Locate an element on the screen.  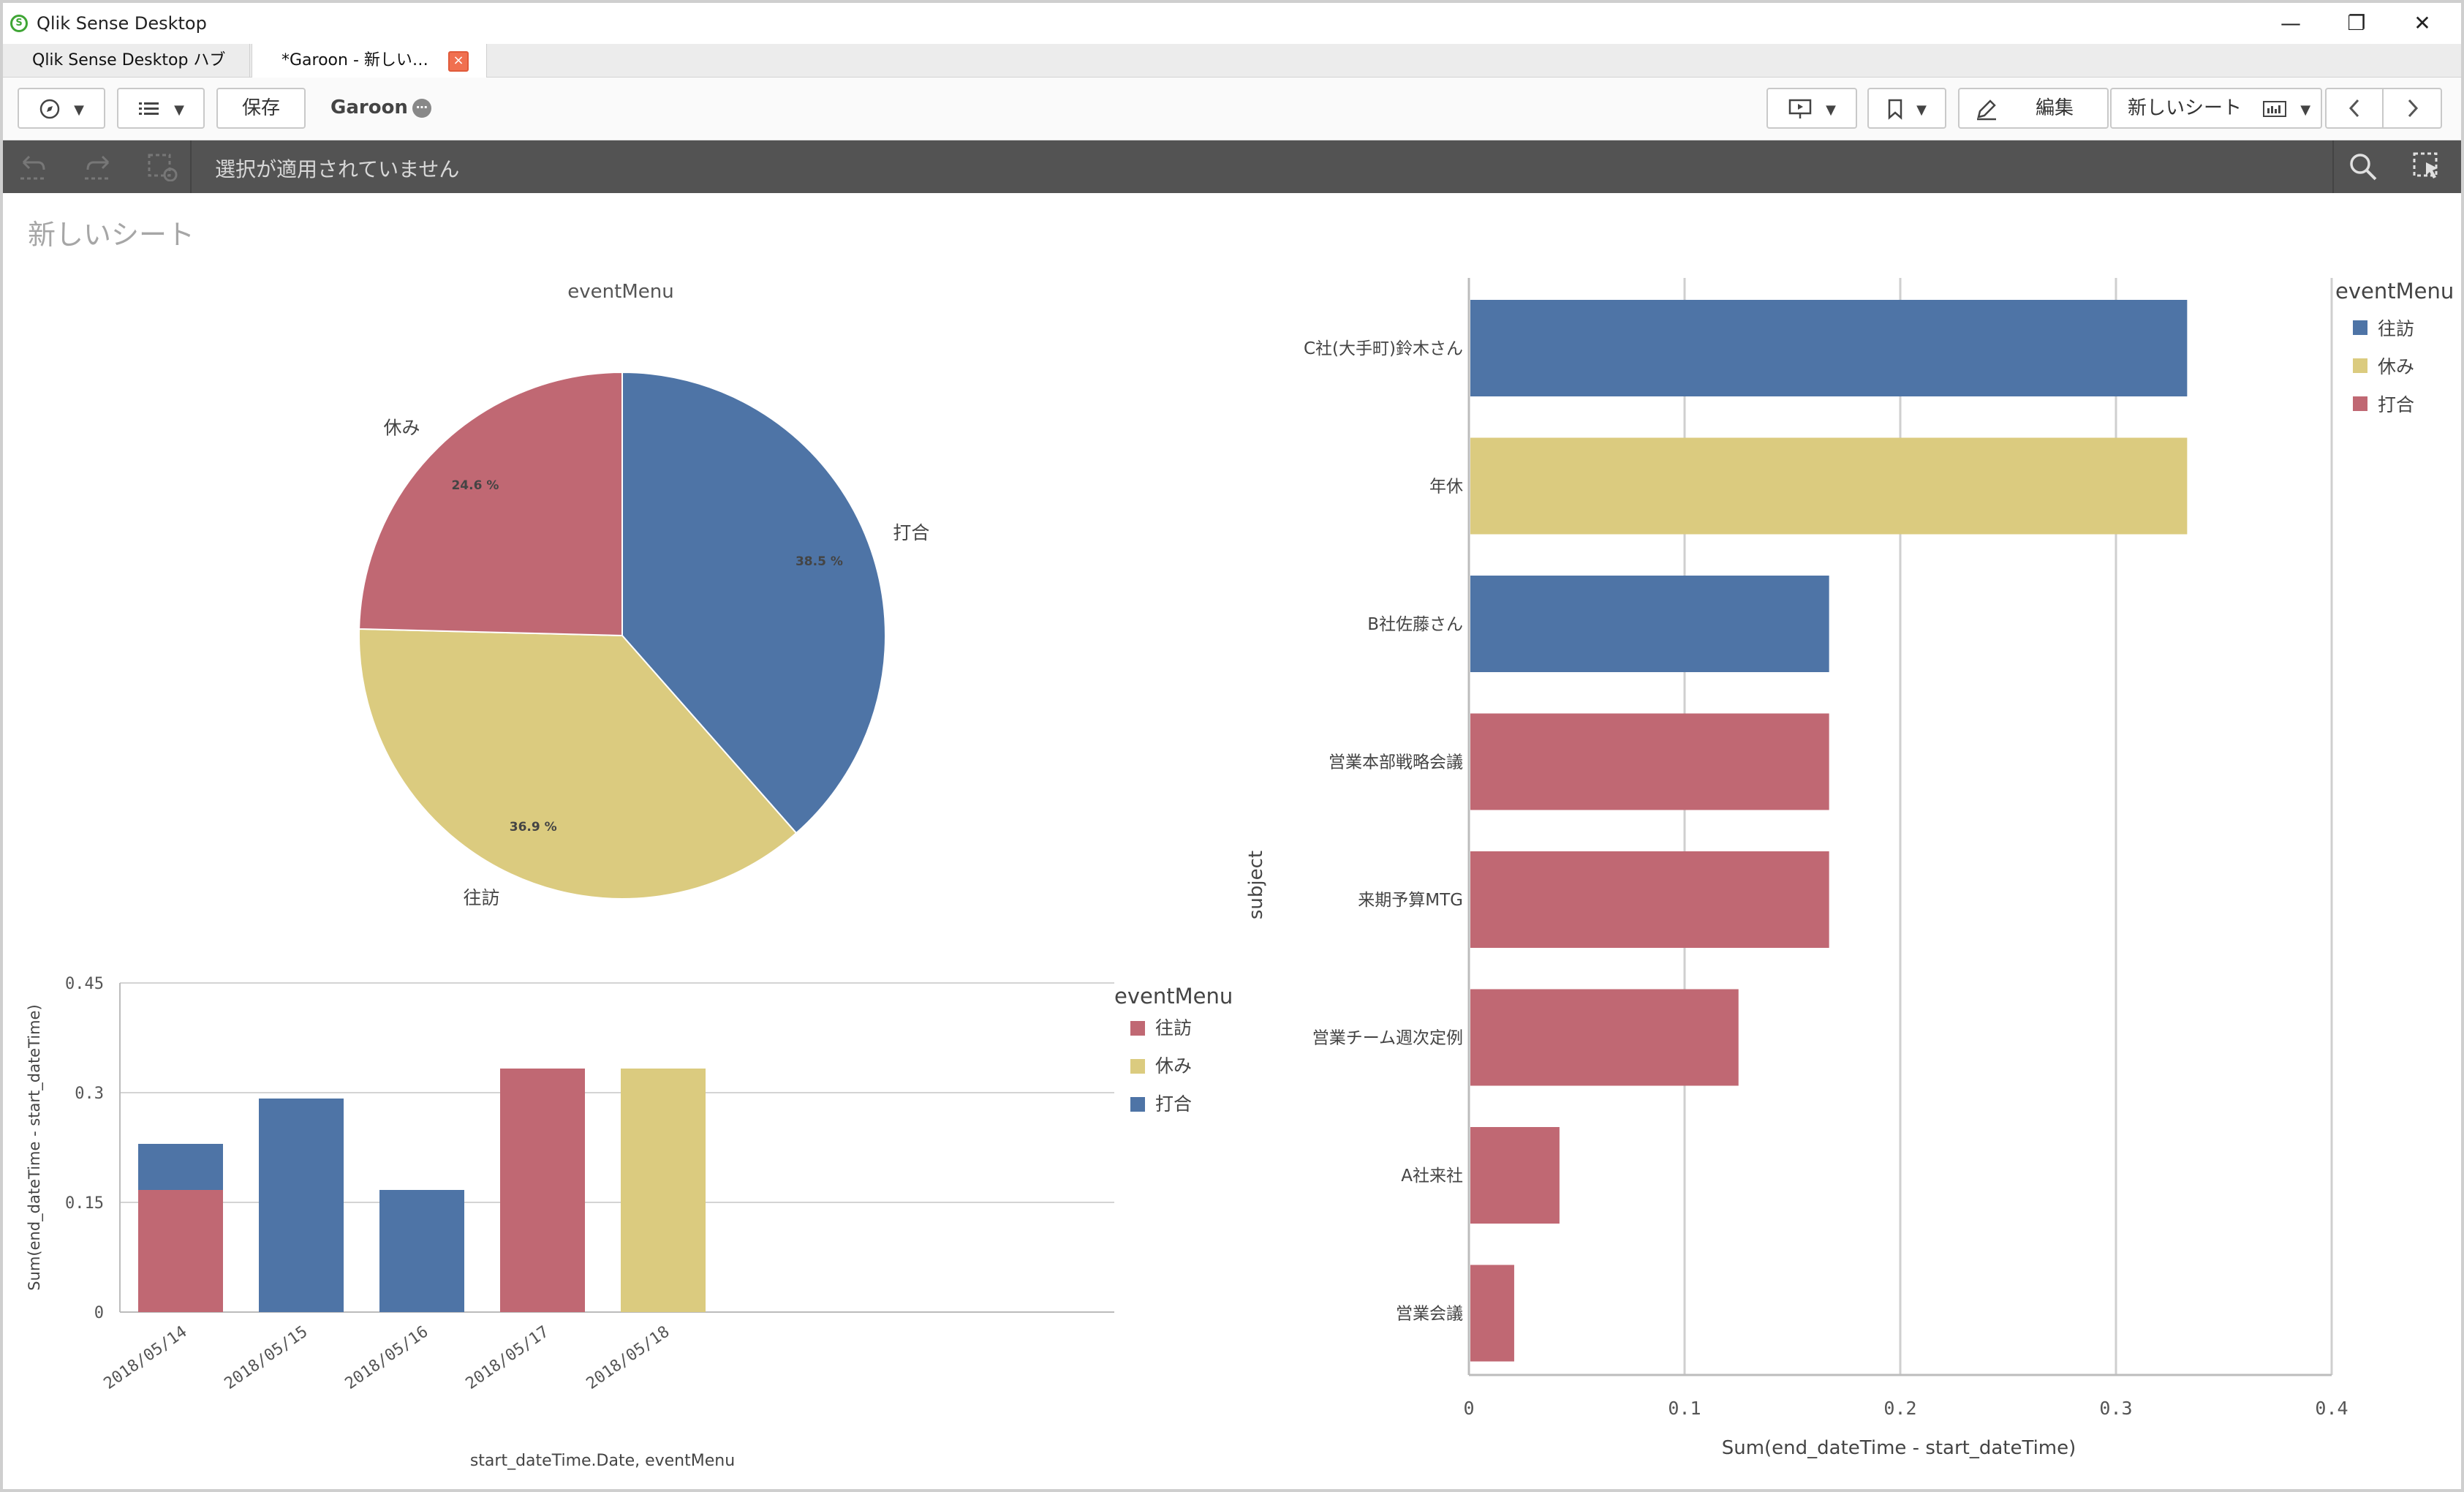
previous-sheet-button is located at coordinates (2355, 108).